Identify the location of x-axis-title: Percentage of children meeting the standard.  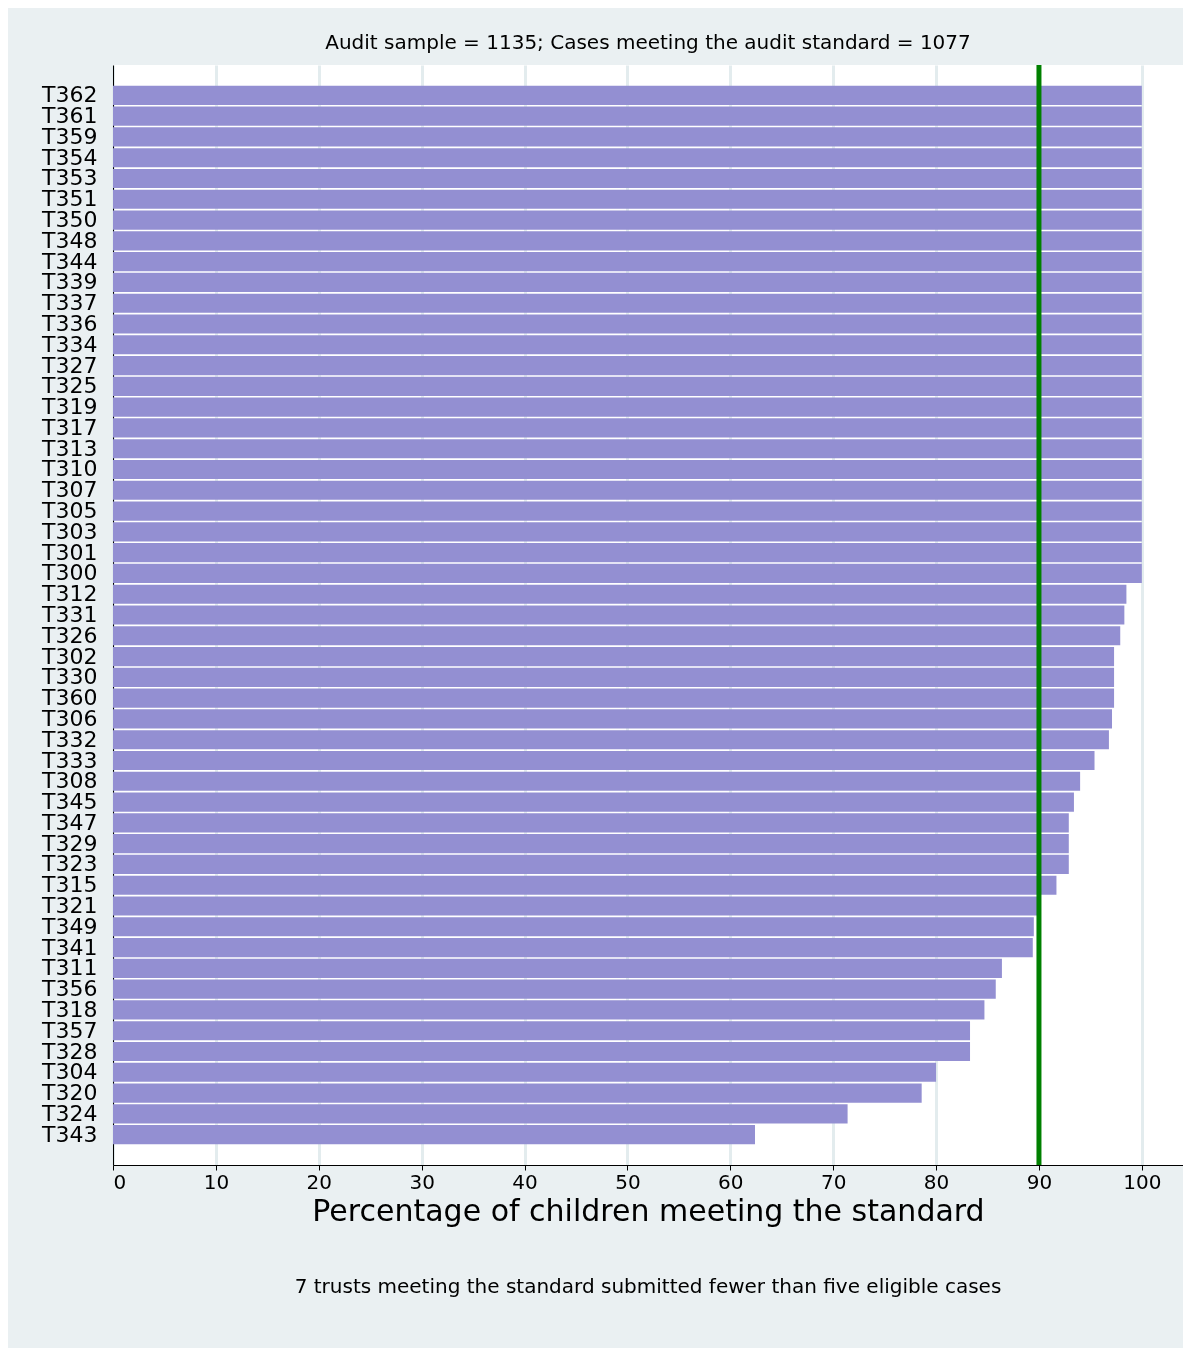
(648, 1210).